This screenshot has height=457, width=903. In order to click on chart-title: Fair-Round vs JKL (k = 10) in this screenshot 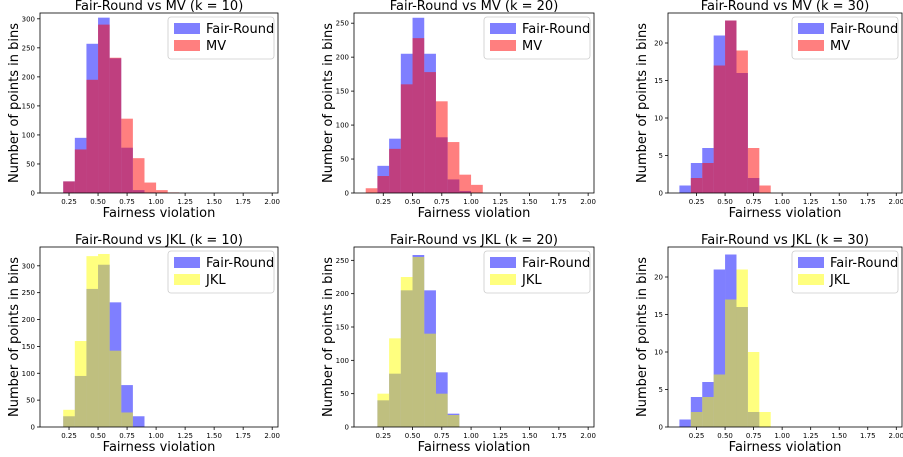, I will do `click(159, 240)`.